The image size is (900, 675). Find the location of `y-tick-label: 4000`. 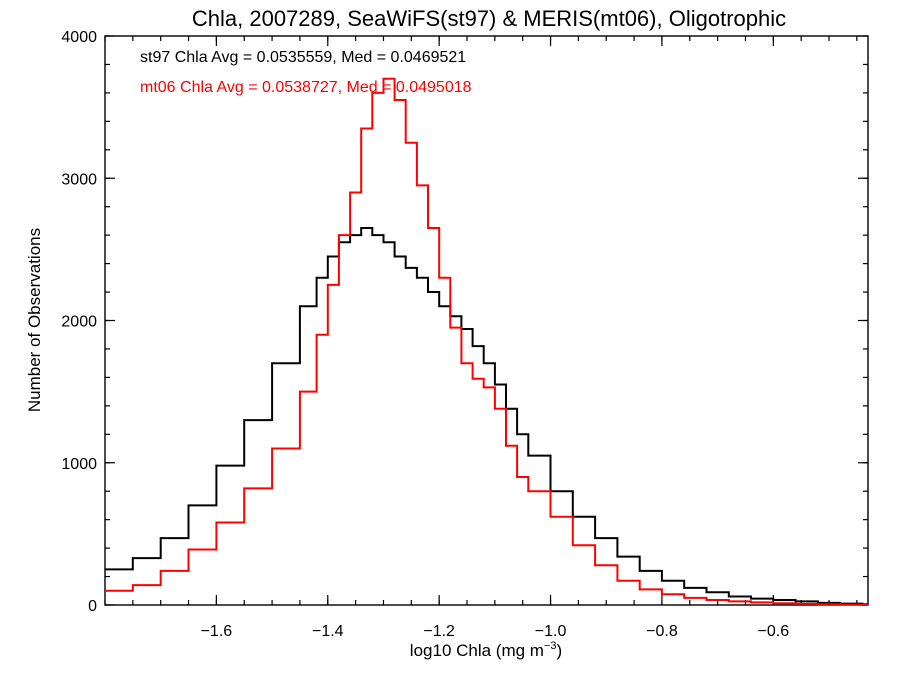

y-tick-label: 4000 is located at coordinates (79, 37).